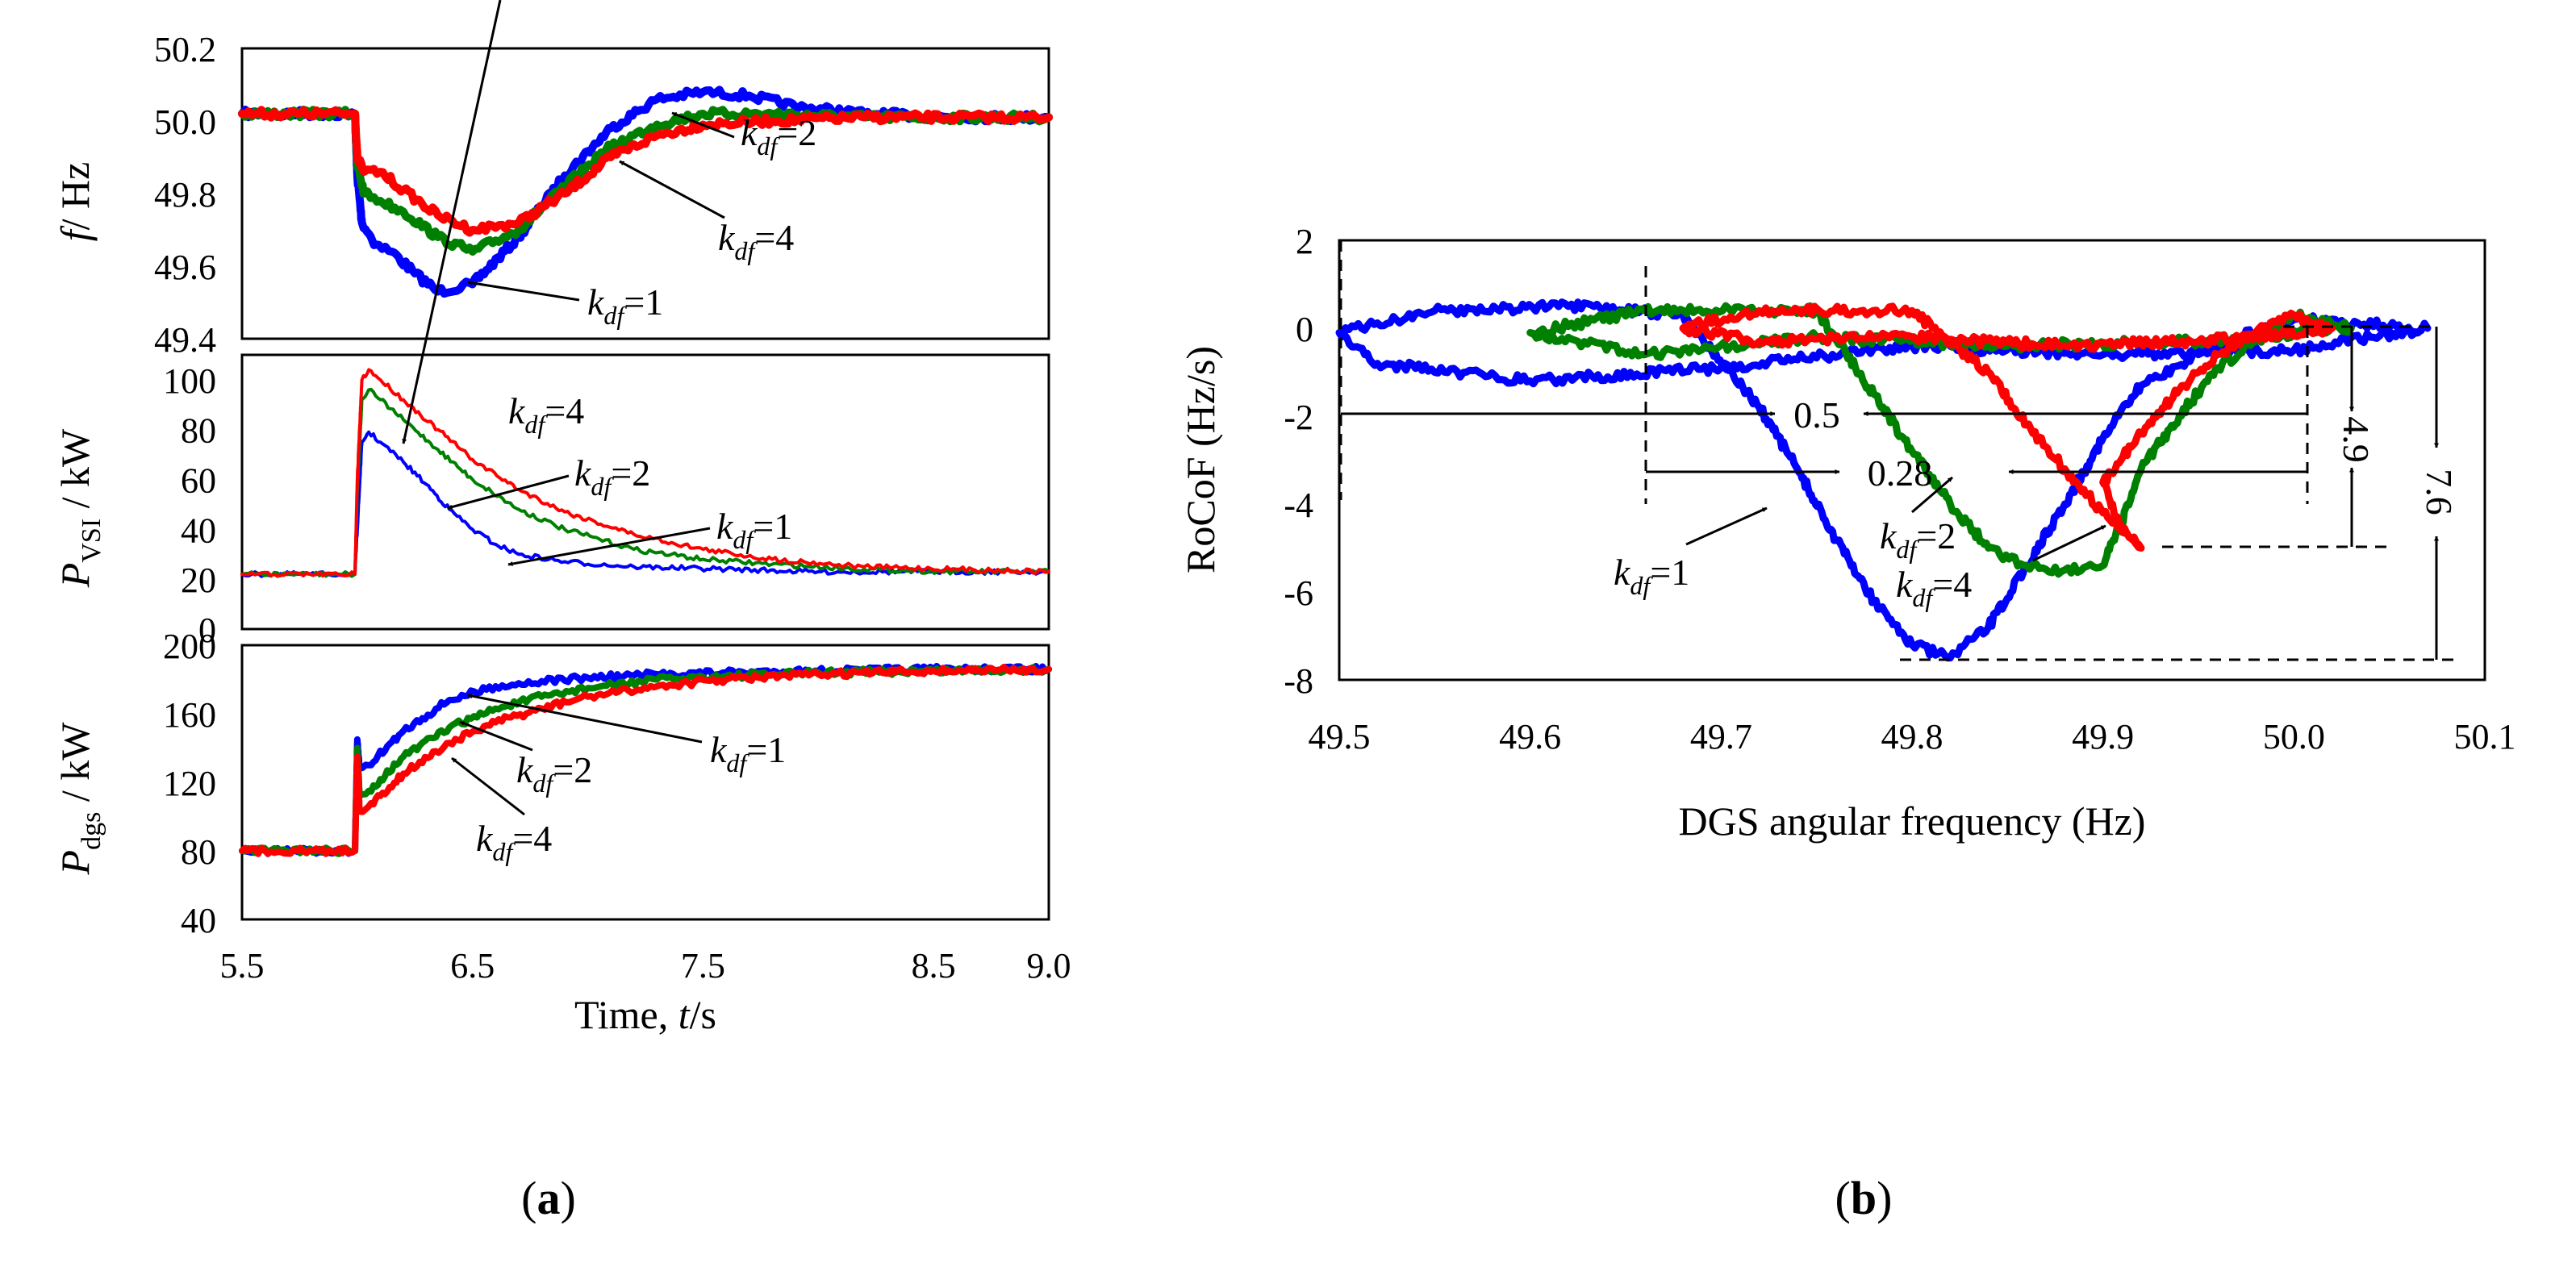  Describe the element at coordinates (1860, 544) in the screenshot. I see `rocof-annotations: kdf=1 kdf=2 kdf=4` at that location.